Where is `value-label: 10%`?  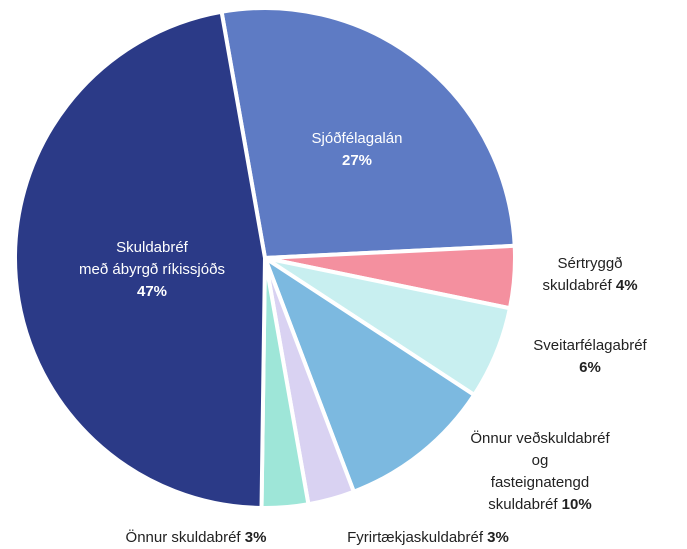
value-label: 10% is located at coordinates (576, 504).